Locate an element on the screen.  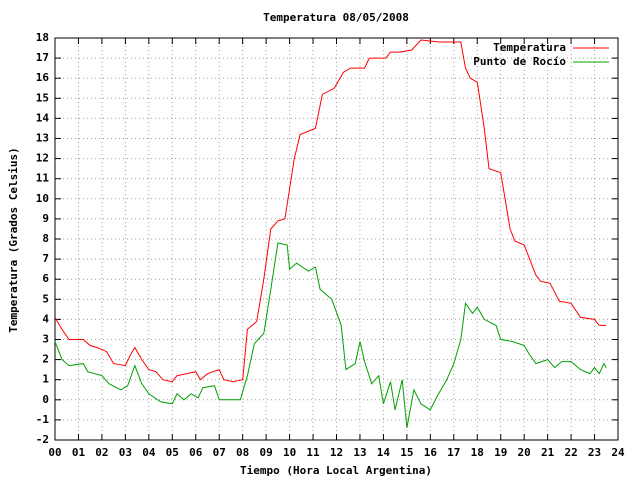
x-tick-label: 16 is located at coordinates (431, 452).